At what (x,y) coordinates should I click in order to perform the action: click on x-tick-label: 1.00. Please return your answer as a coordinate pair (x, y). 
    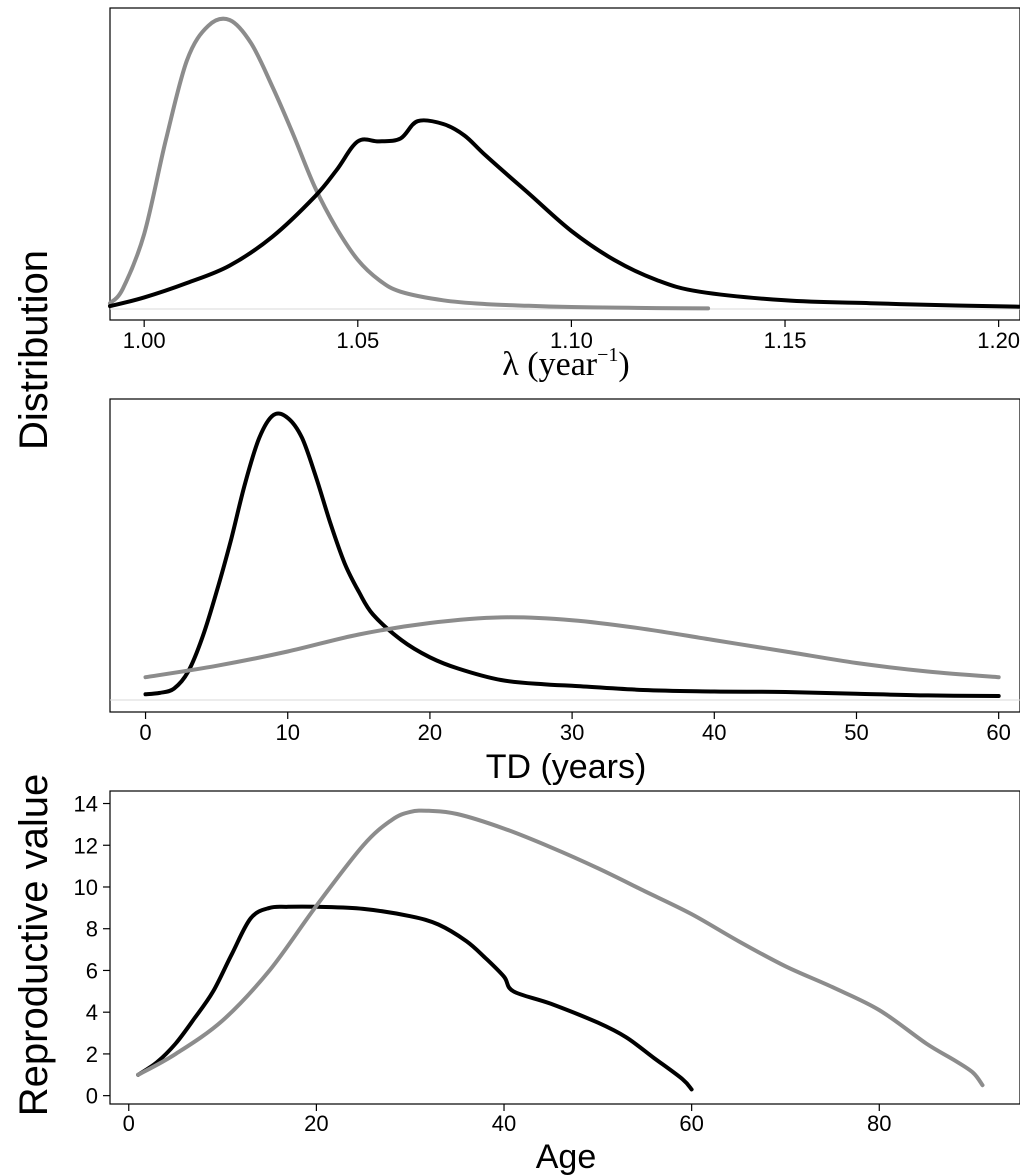
    Looking at the image, I should click on (144, 340).